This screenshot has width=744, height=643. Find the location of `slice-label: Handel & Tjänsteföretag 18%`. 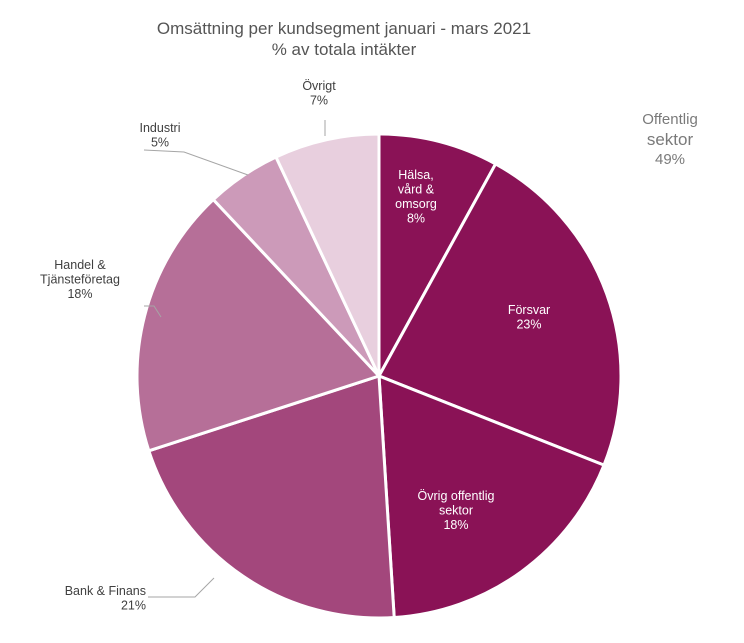

slice-label: Handel & Tjänsteföretag 18% is located at coordinates (80, 279).